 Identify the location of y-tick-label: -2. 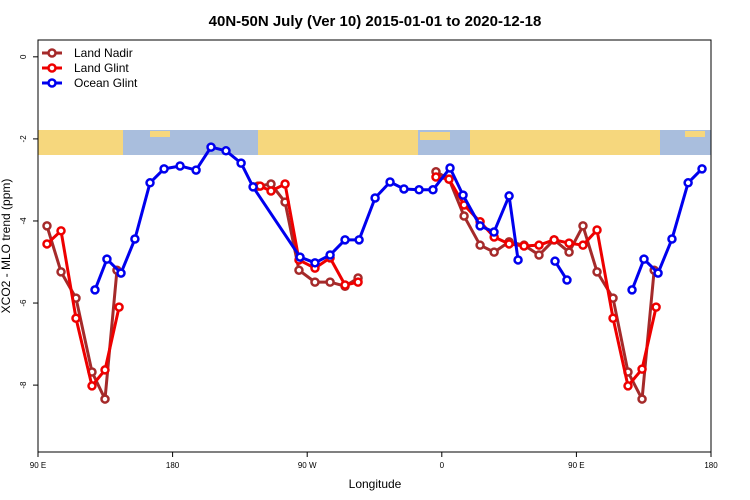
(23, 139).